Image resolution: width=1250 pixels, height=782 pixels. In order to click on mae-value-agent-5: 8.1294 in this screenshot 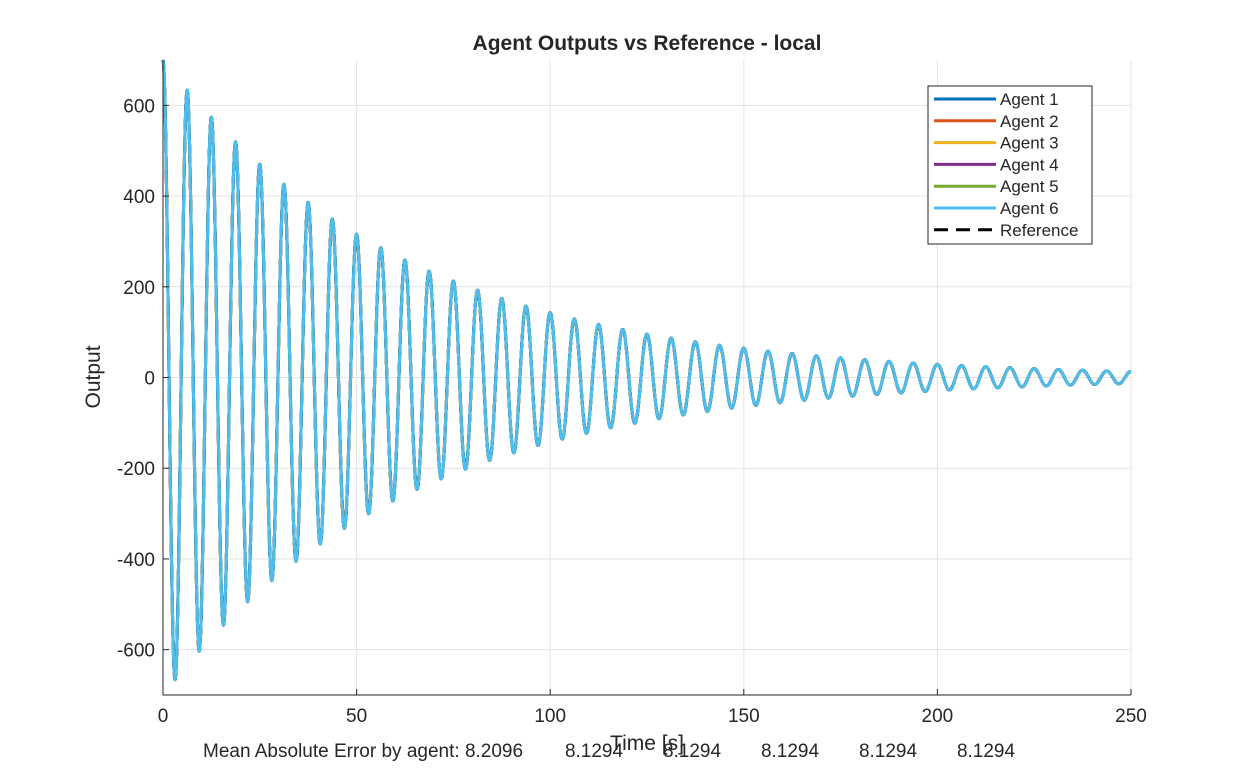, I will do `click(888, 751)`.